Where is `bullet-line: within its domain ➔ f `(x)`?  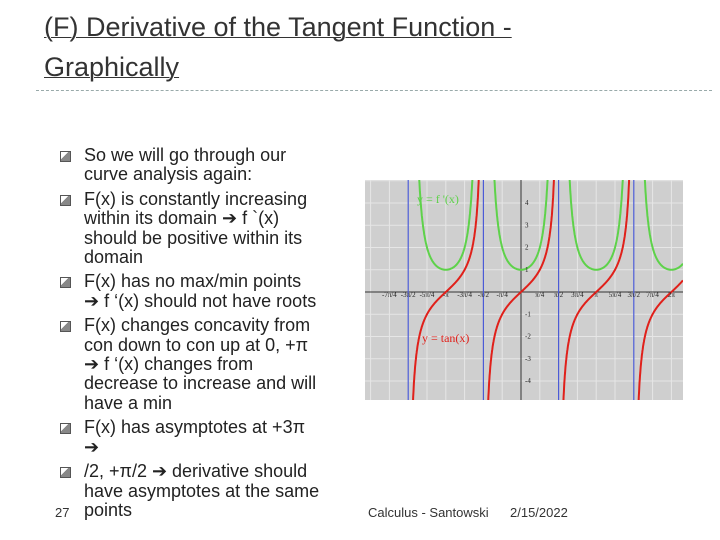 bullet-line: within its domain ➔ f `(x) is located at coordinates (182, 218).